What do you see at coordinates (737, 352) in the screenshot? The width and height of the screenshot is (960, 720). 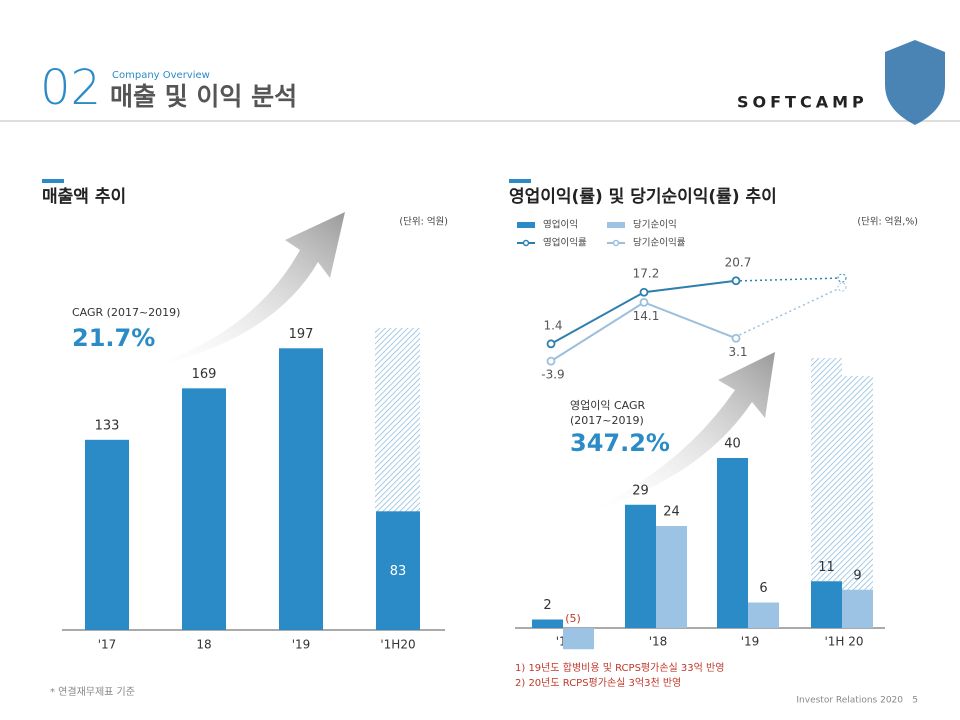 I see `value-label: 3.1` at bounding box center [737, 352].